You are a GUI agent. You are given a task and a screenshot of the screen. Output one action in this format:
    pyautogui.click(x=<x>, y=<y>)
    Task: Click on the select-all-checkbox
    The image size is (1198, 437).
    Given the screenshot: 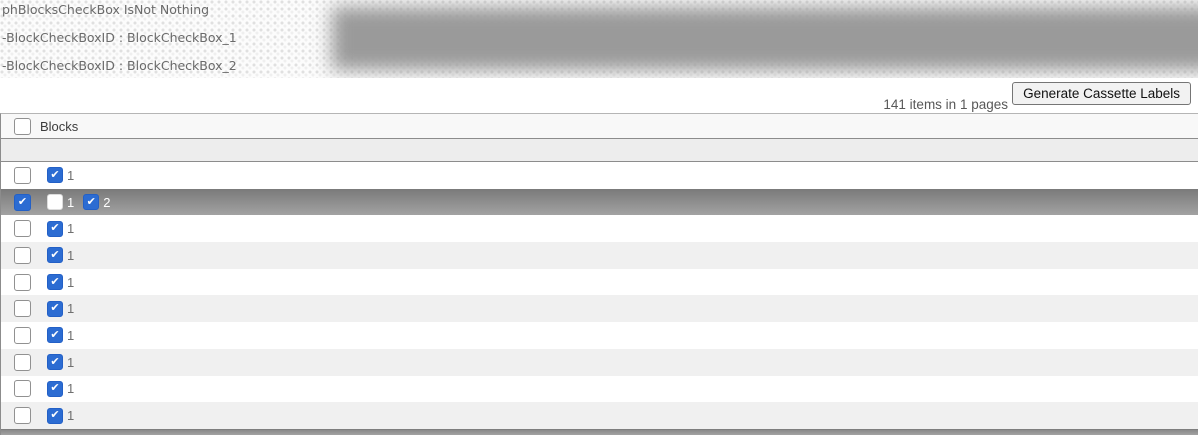 What is the action you would take?
    pyautogui.click(x=22, y=126)
    